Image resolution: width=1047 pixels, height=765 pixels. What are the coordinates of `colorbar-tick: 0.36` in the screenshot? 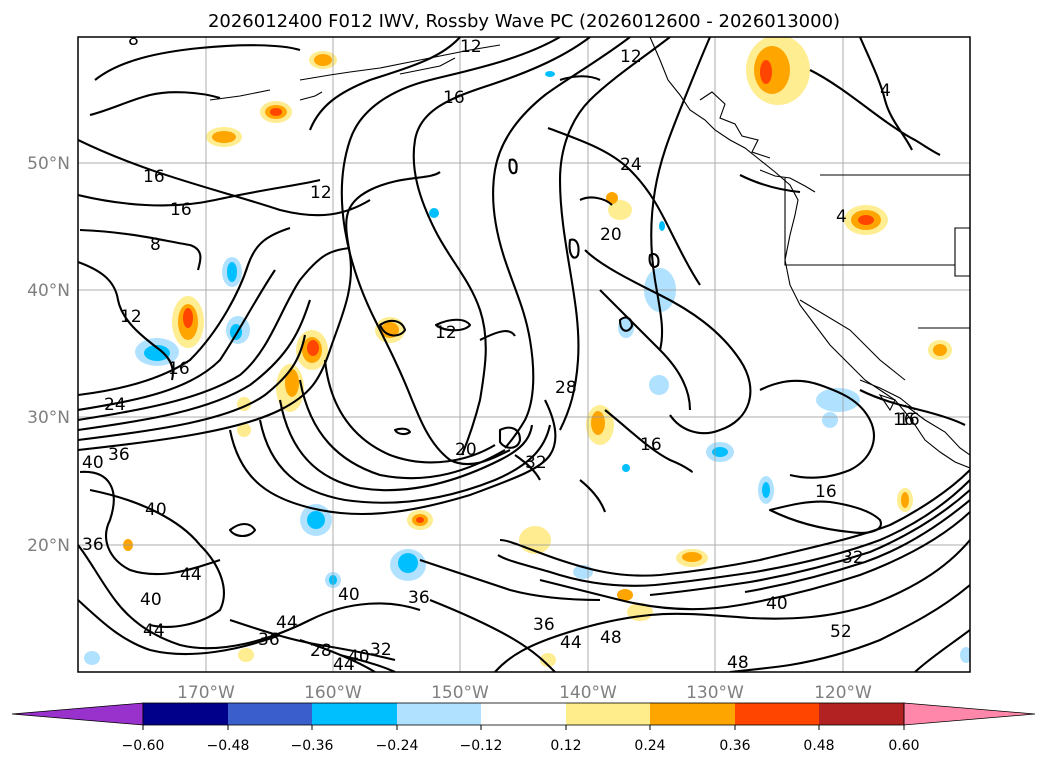 It's located at (734, 746).